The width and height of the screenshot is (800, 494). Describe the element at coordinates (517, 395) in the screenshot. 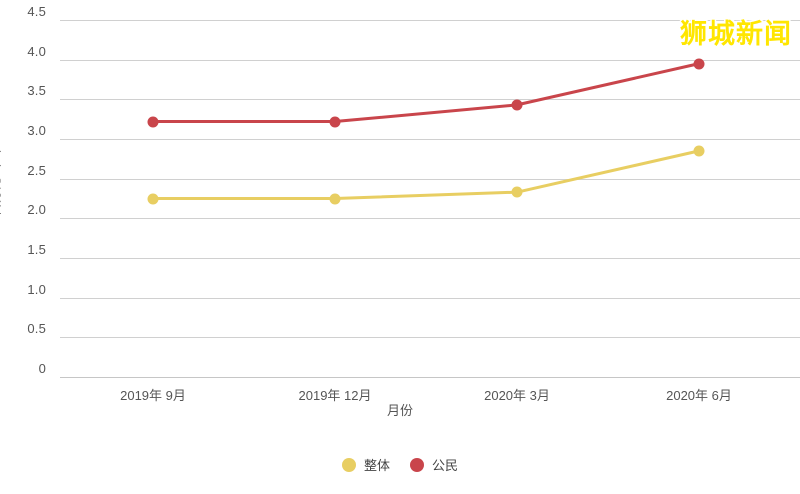

I see `x-axis-tick-label: 2020年 3月` at that location.